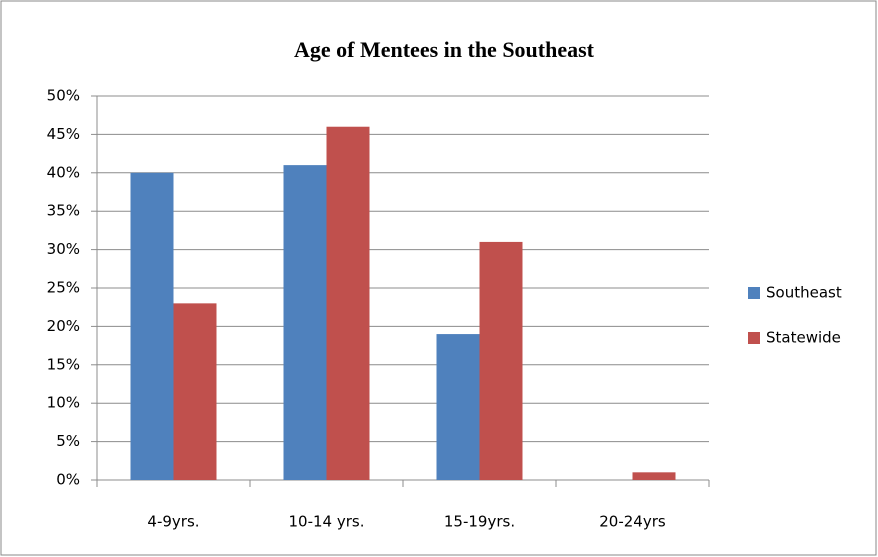 This screenshot has height=557, width=878. What do you see at coordinates (63, 134) in the screenshot?
I see `y-tick-label: 45%` at bounding box center [63, 134].